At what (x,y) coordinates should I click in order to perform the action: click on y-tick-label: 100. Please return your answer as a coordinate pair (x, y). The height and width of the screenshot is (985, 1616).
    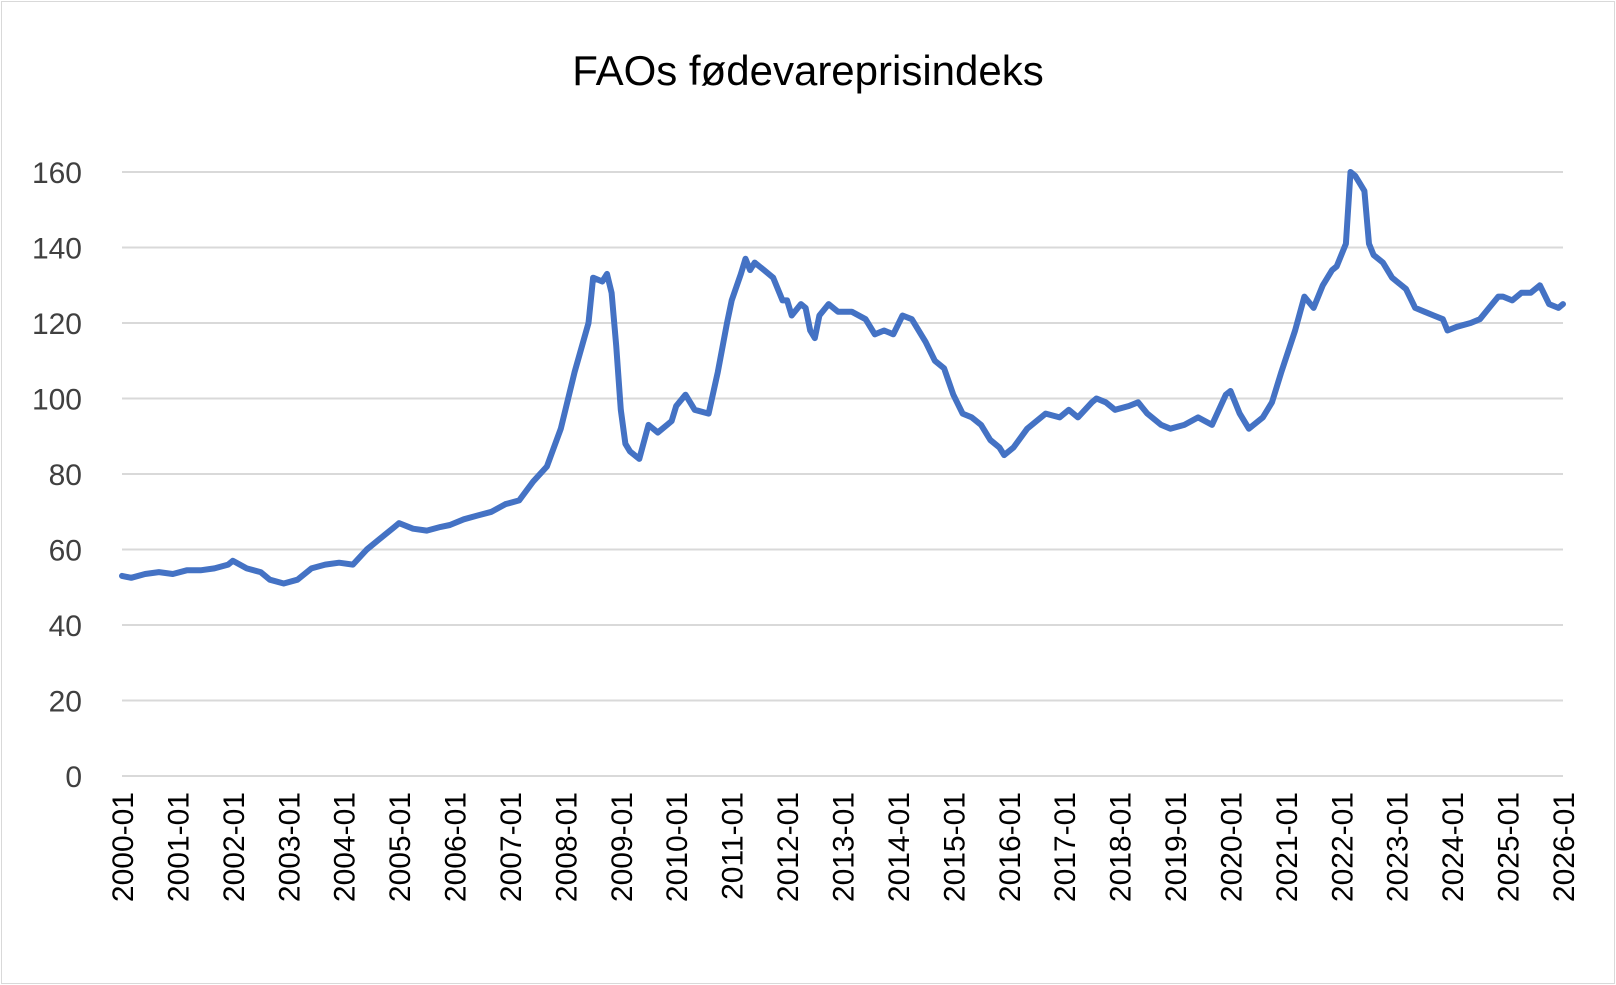
    Looking at the image, I should click on (57, 400).